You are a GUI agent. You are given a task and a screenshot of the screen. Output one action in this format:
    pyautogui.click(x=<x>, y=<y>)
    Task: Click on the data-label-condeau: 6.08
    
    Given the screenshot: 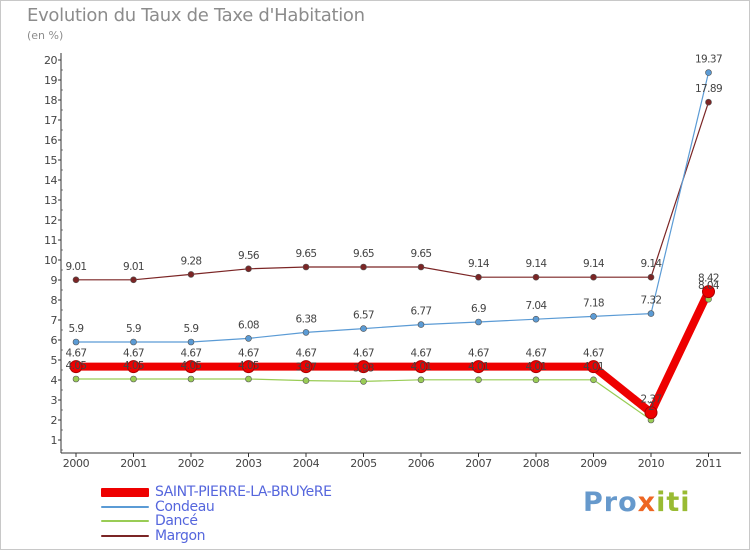 What is the action you would take?
    pyautogui.click(x=248, y=325)
    